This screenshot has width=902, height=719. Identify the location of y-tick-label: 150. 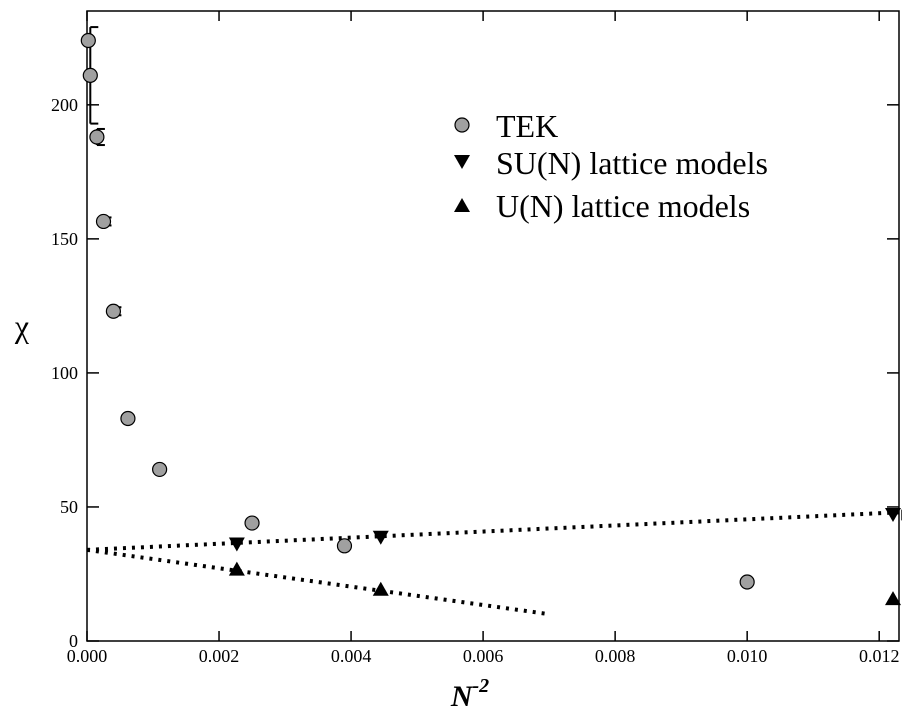
(64, 239).